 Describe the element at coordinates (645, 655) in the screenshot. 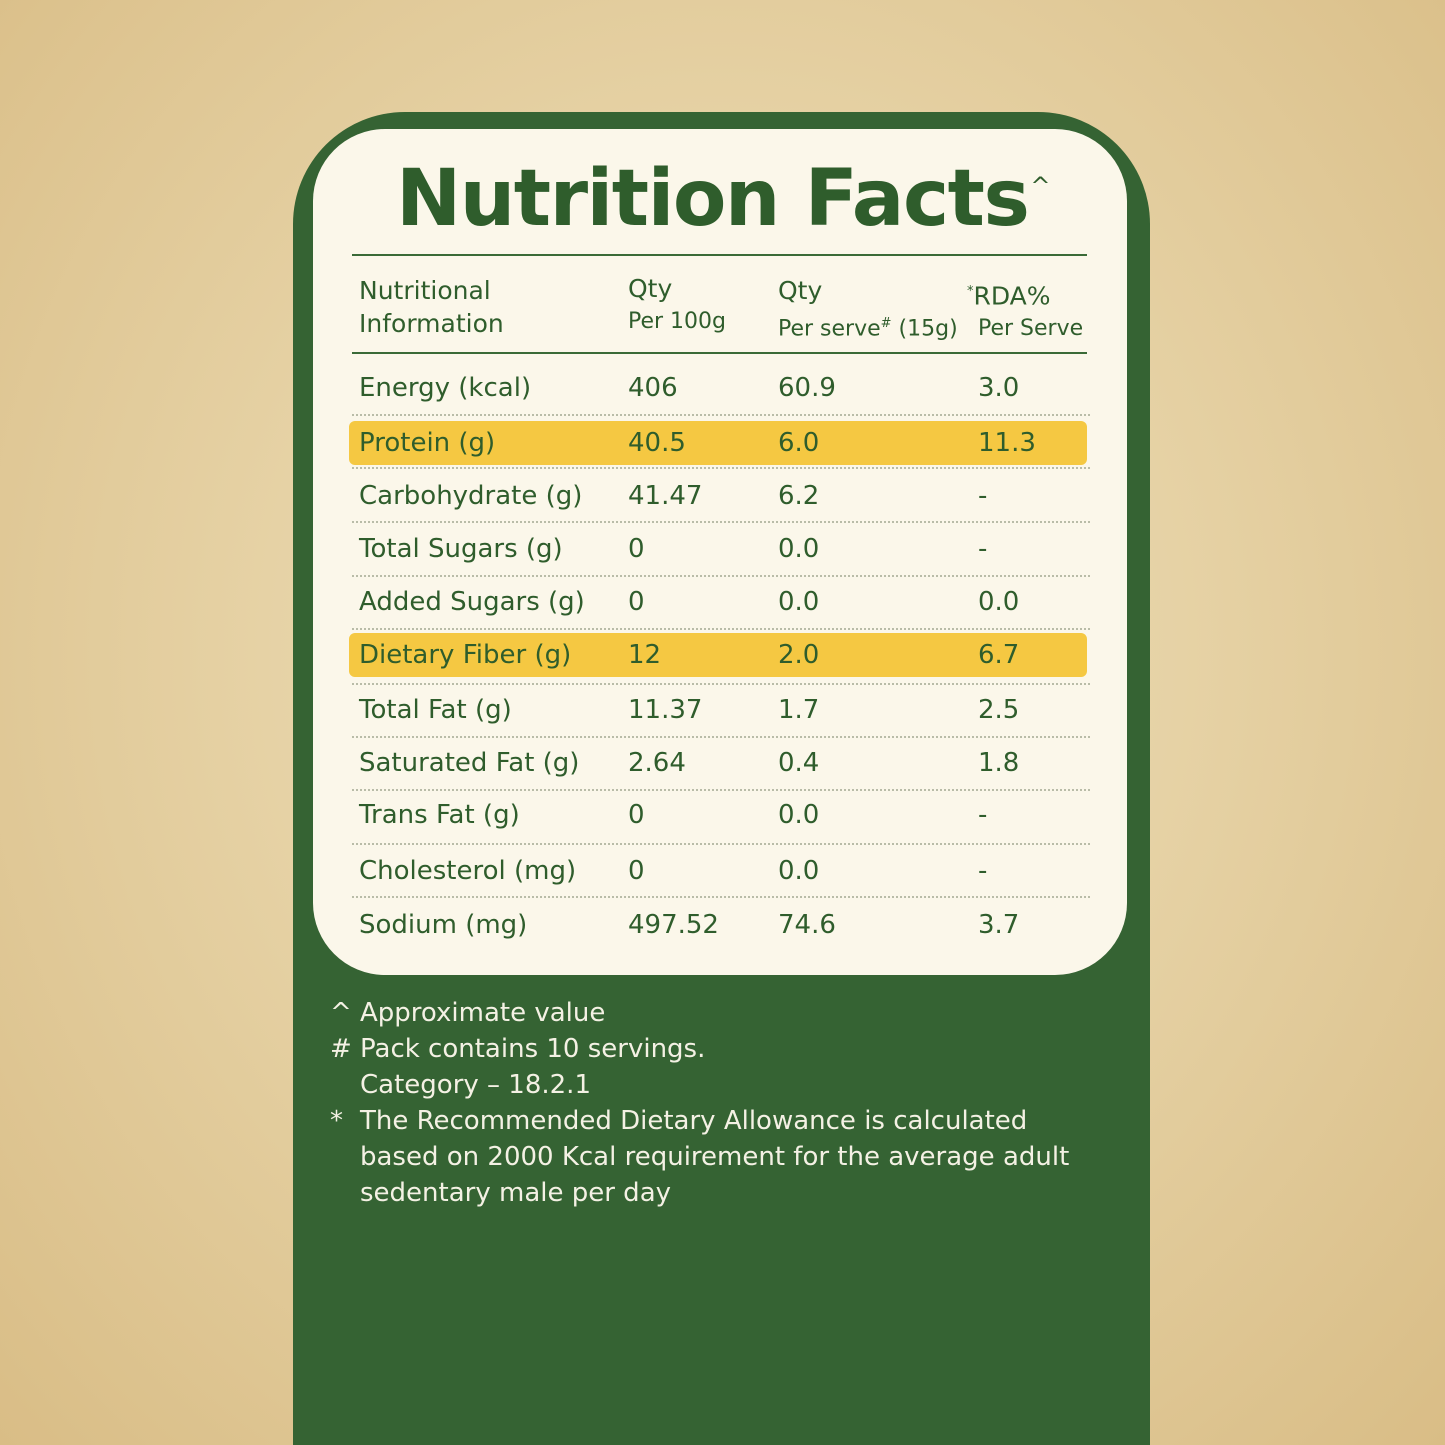

I see `qty-per-100g: 12` at that location.